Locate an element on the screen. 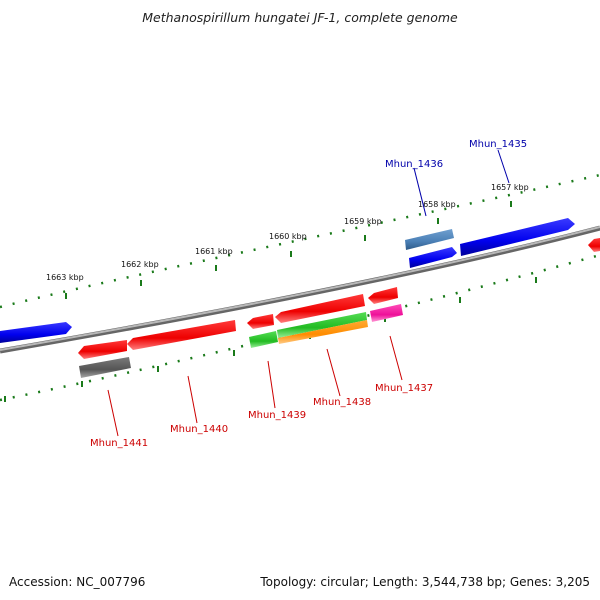  tick-label-1663: 1663 kbp is located at coordinates (65, 277).